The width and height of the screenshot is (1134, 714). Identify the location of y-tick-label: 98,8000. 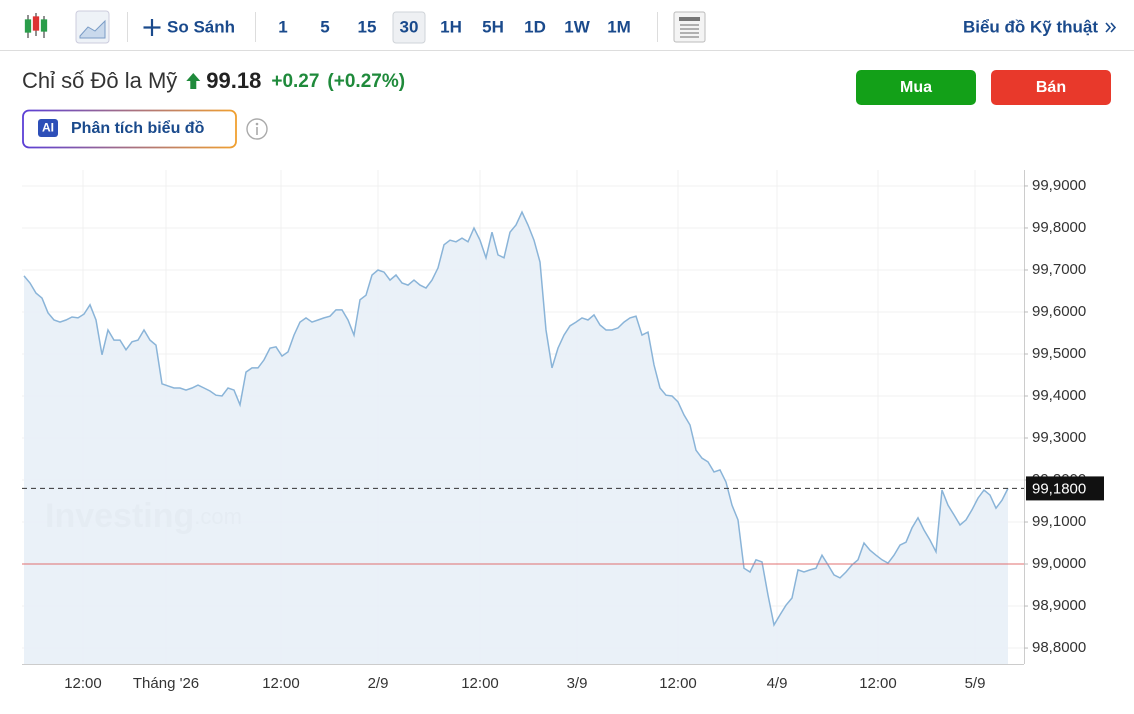
(1059, 647).